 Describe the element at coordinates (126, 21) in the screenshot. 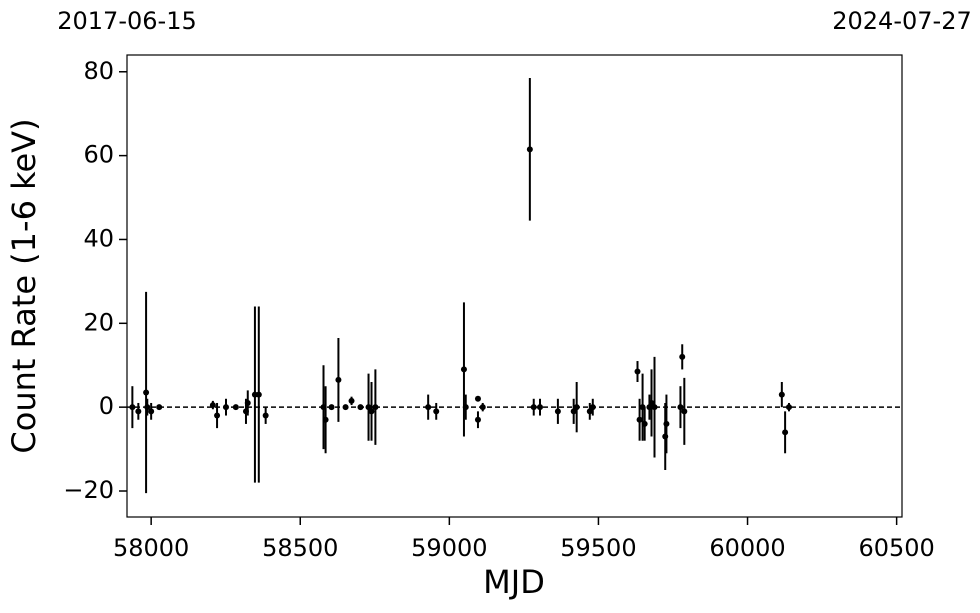

I see `top-date-label: 2017-06-15` at that location.